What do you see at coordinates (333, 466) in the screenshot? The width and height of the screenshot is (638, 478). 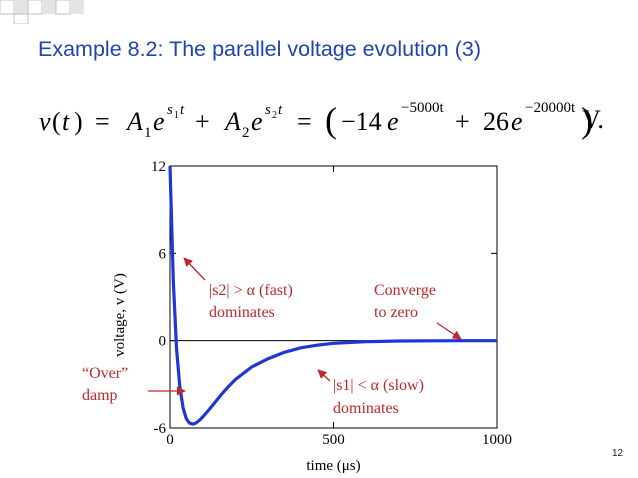 I see `x-axis-label: time (μs)` at bounding box center [333, 466].